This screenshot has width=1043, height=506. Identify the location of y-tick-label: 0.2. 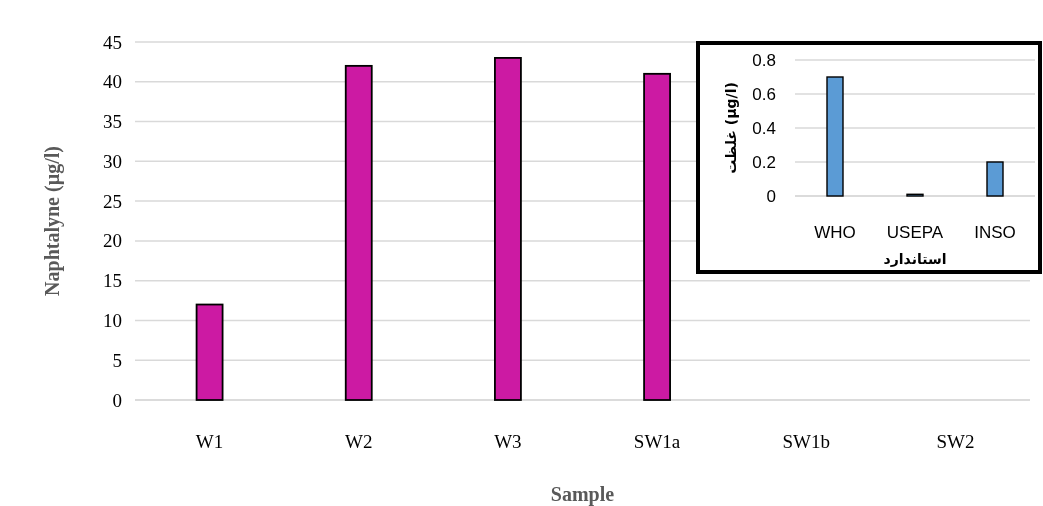
(764, 162).